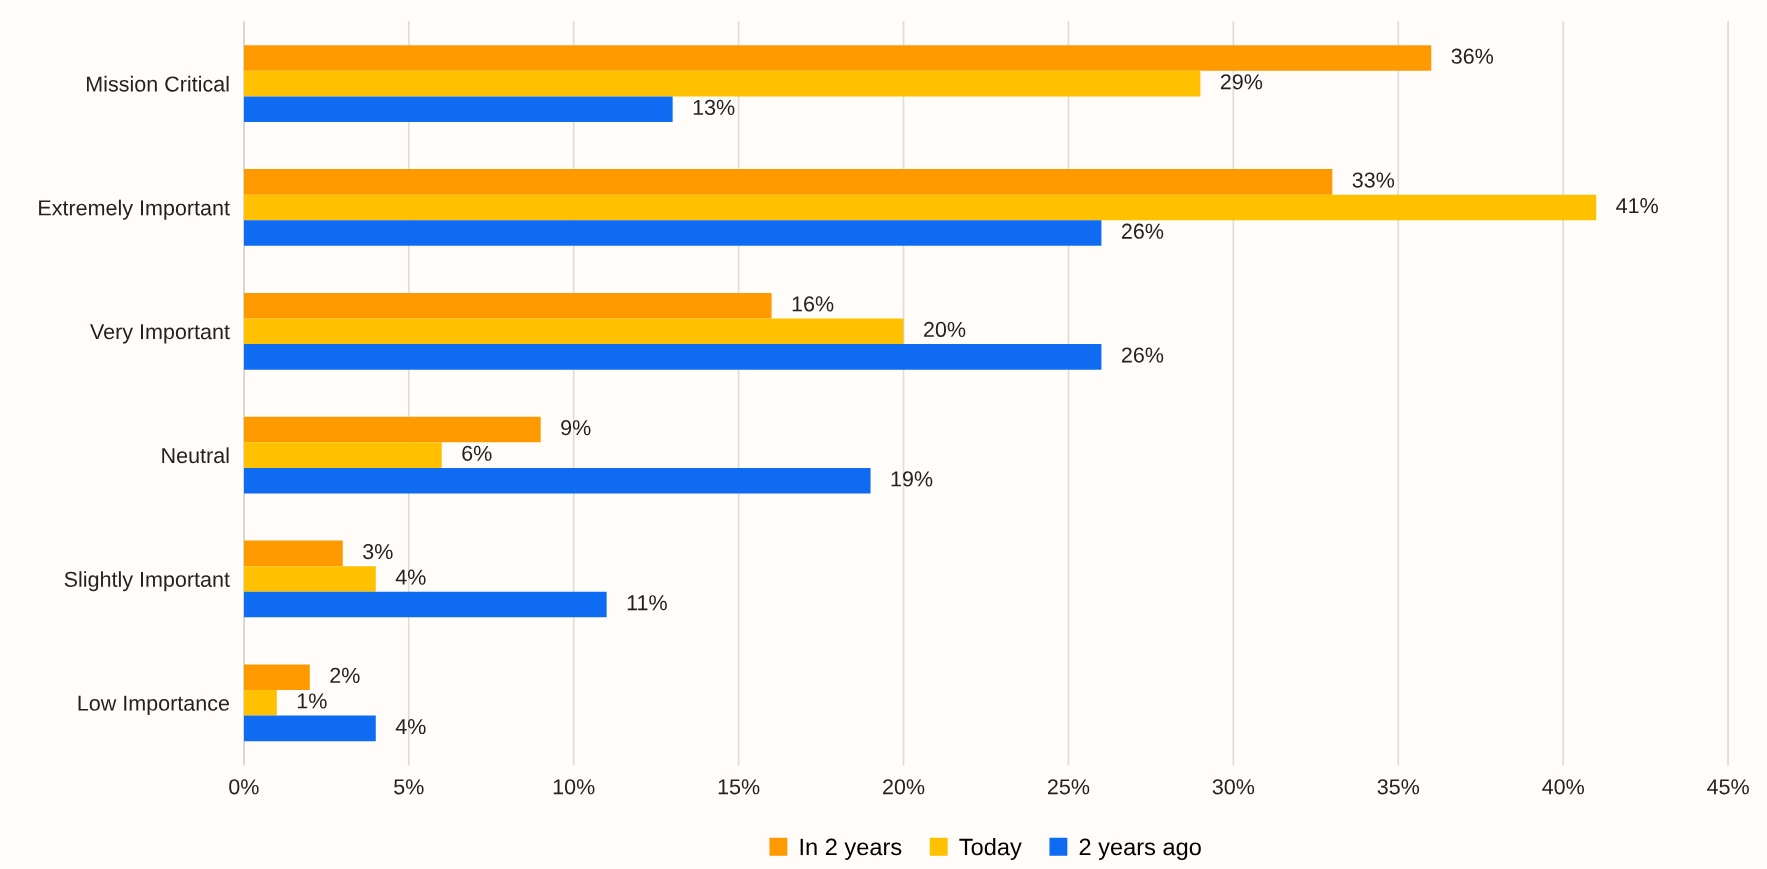 Image resolution: width=1767 pixels, height=869 pixels. What do you see at coordinates (1472, 56) in the screenshot?
I see `text: 36%` at bounding box center [1472, 56].